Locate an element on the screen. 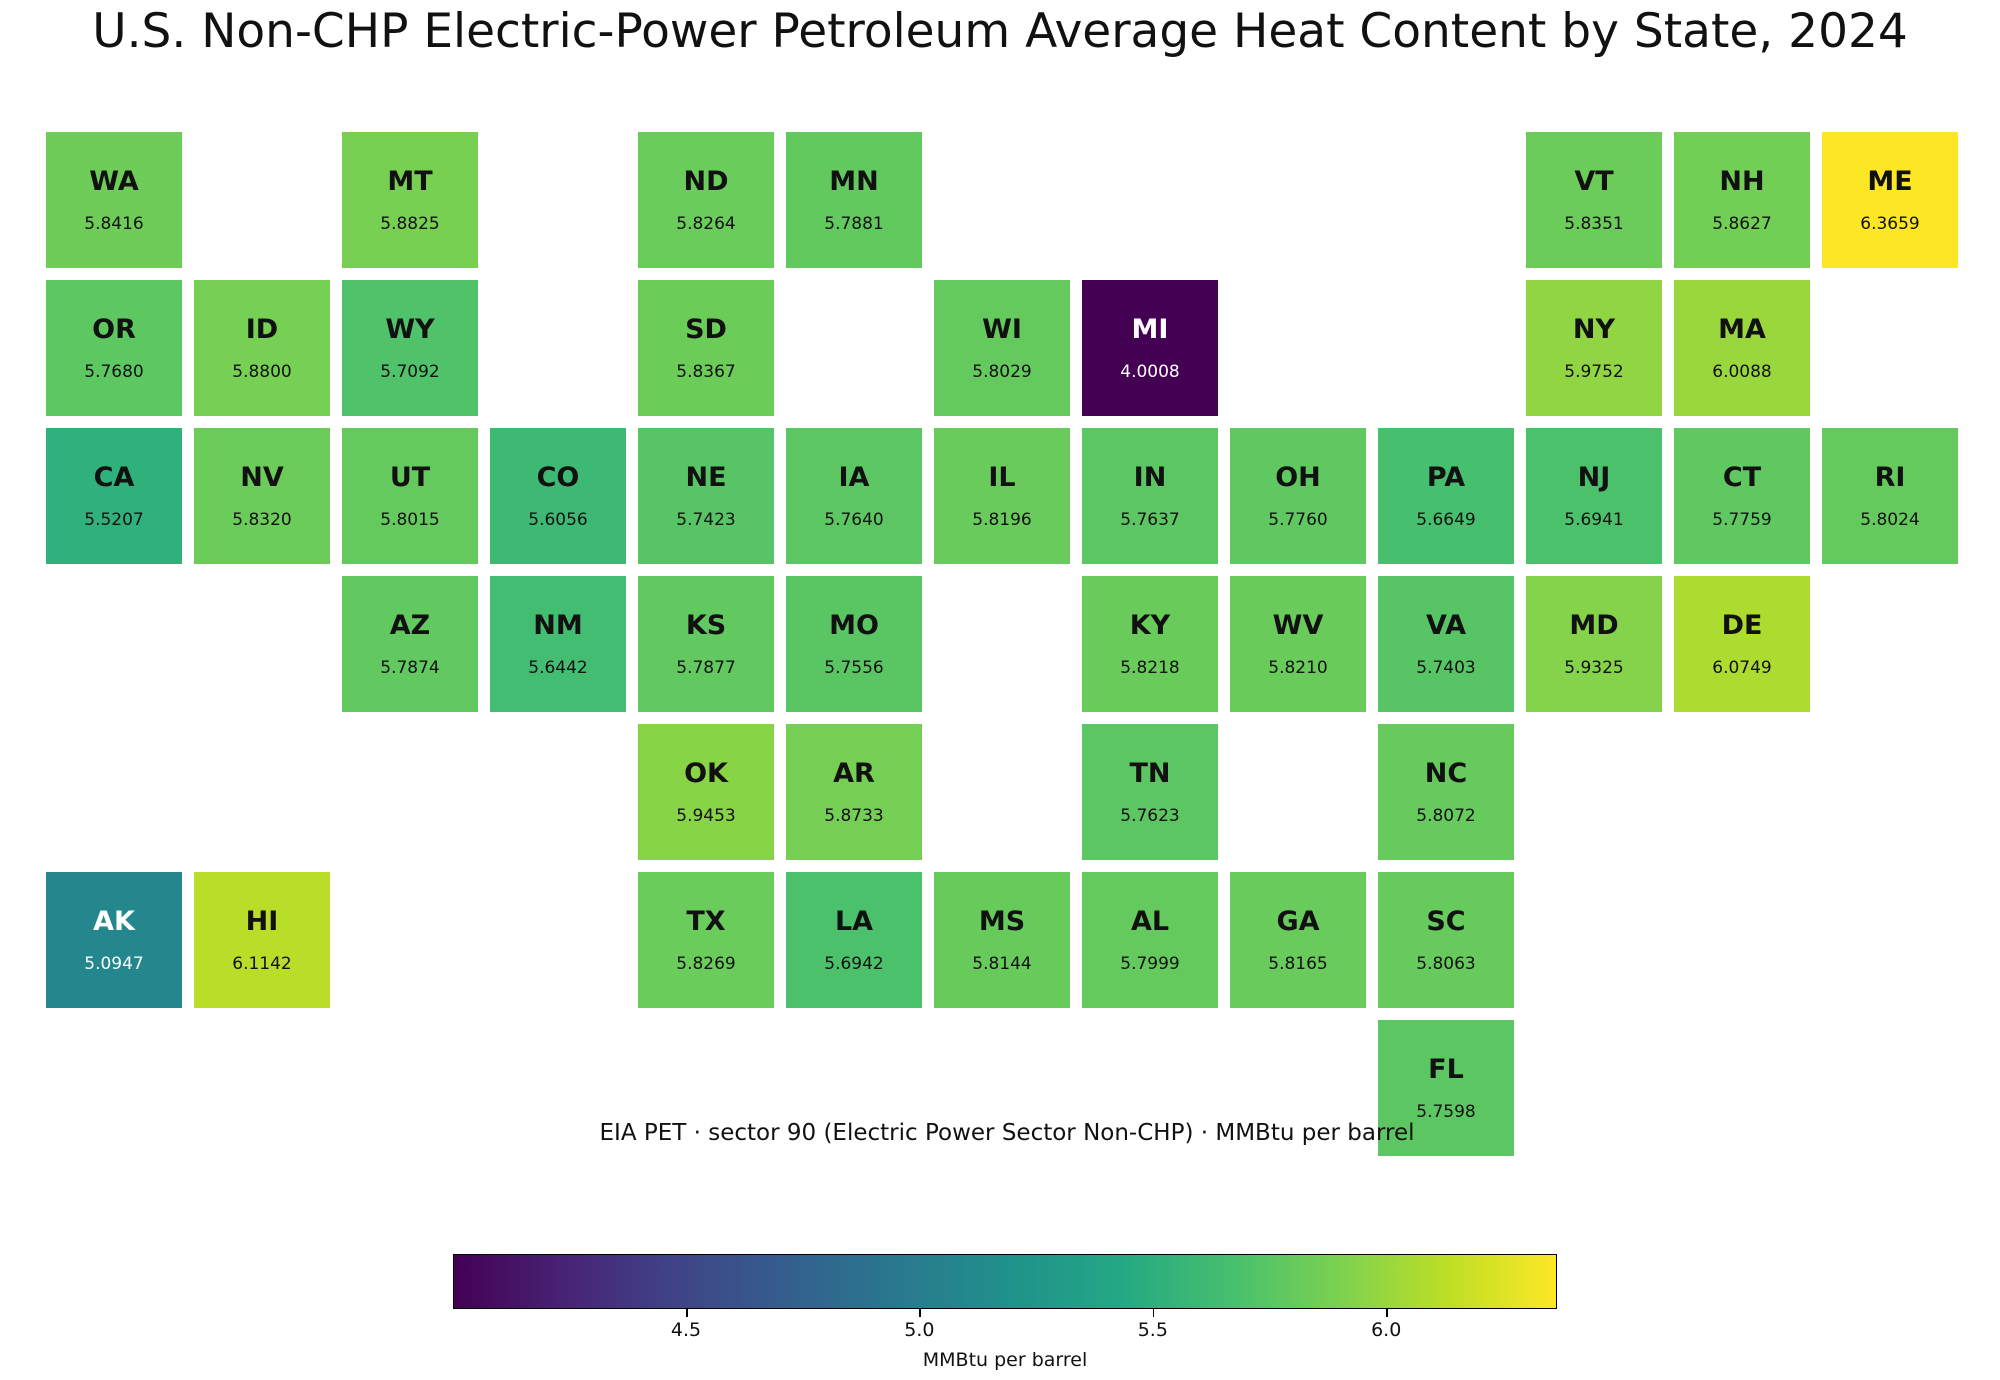 The image size is (2000, 1380). state-tile-ne: NE 5.7423 is located at coordinates (706, 496).